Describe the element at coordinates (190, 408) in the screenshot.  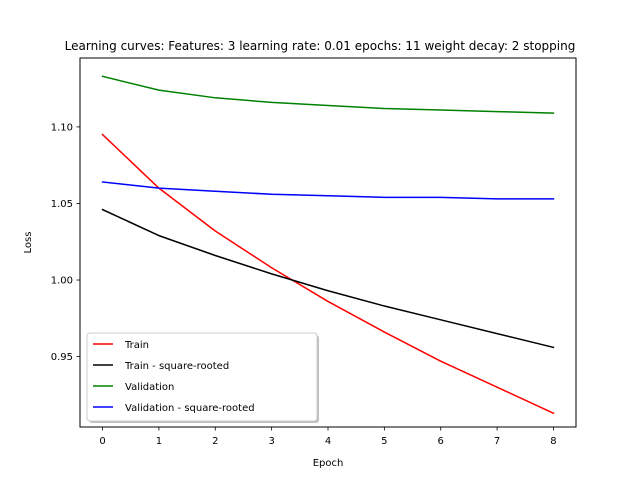
I see `legend-label: Validation - square-rooted` at that location.